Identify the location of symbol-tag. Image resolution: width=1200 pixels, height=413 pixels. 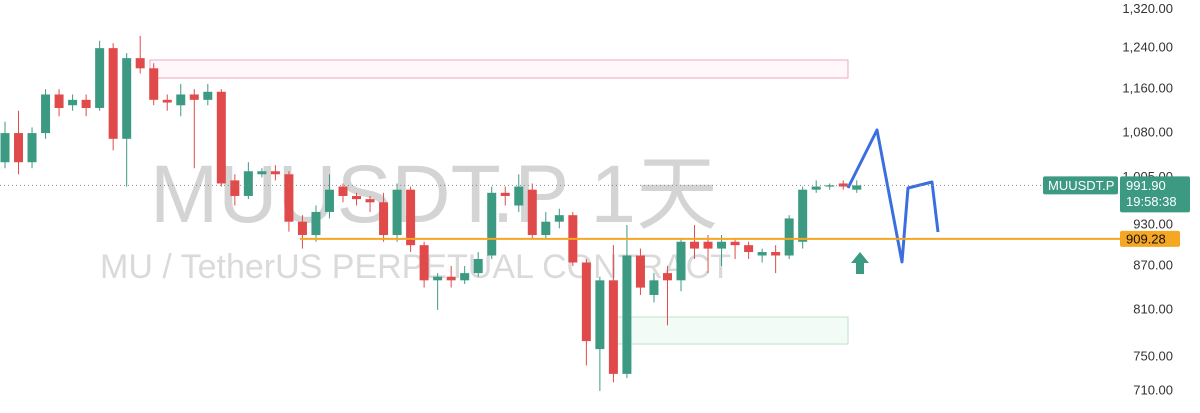
(1080, 185).